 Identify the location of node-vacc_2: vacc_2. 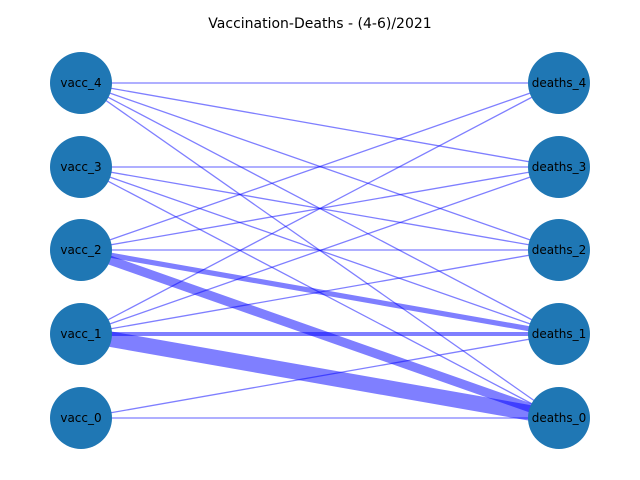
(81, 250).